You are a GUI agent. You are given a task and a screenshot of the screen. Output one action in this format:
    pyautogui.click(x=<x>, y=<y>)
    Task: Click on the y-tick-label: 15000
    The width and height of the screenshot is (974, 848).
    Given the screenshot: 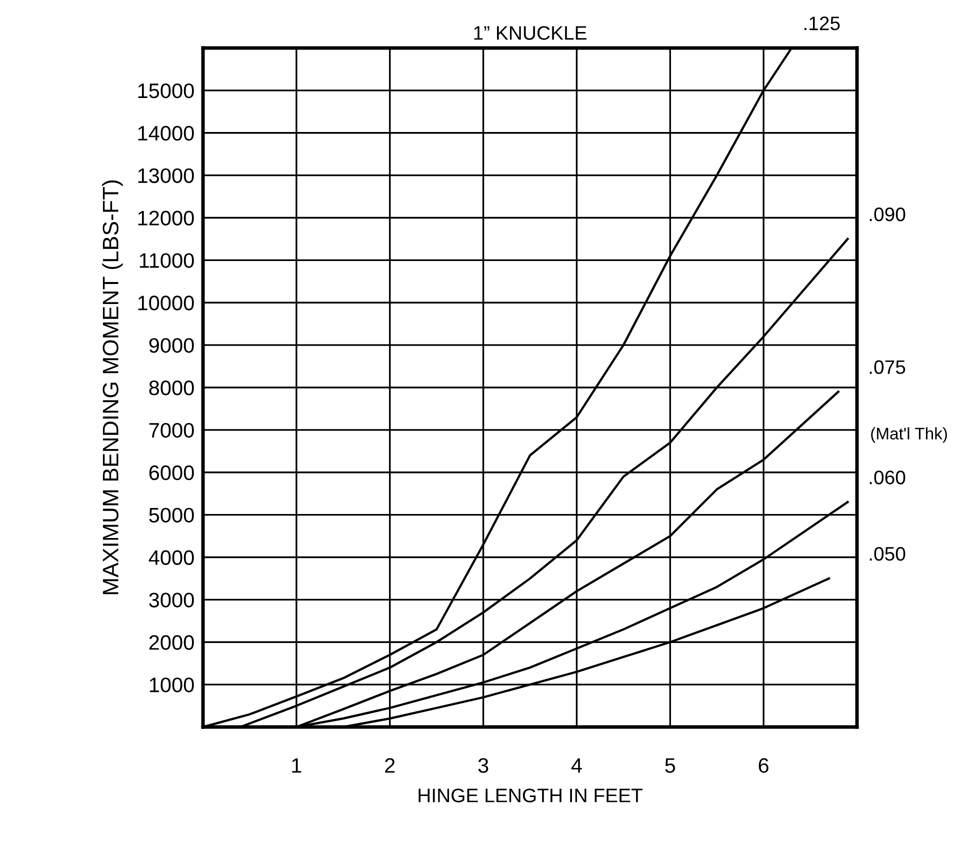 What is the action you would take?
    pyautogui.click(x=166, y=90)
    